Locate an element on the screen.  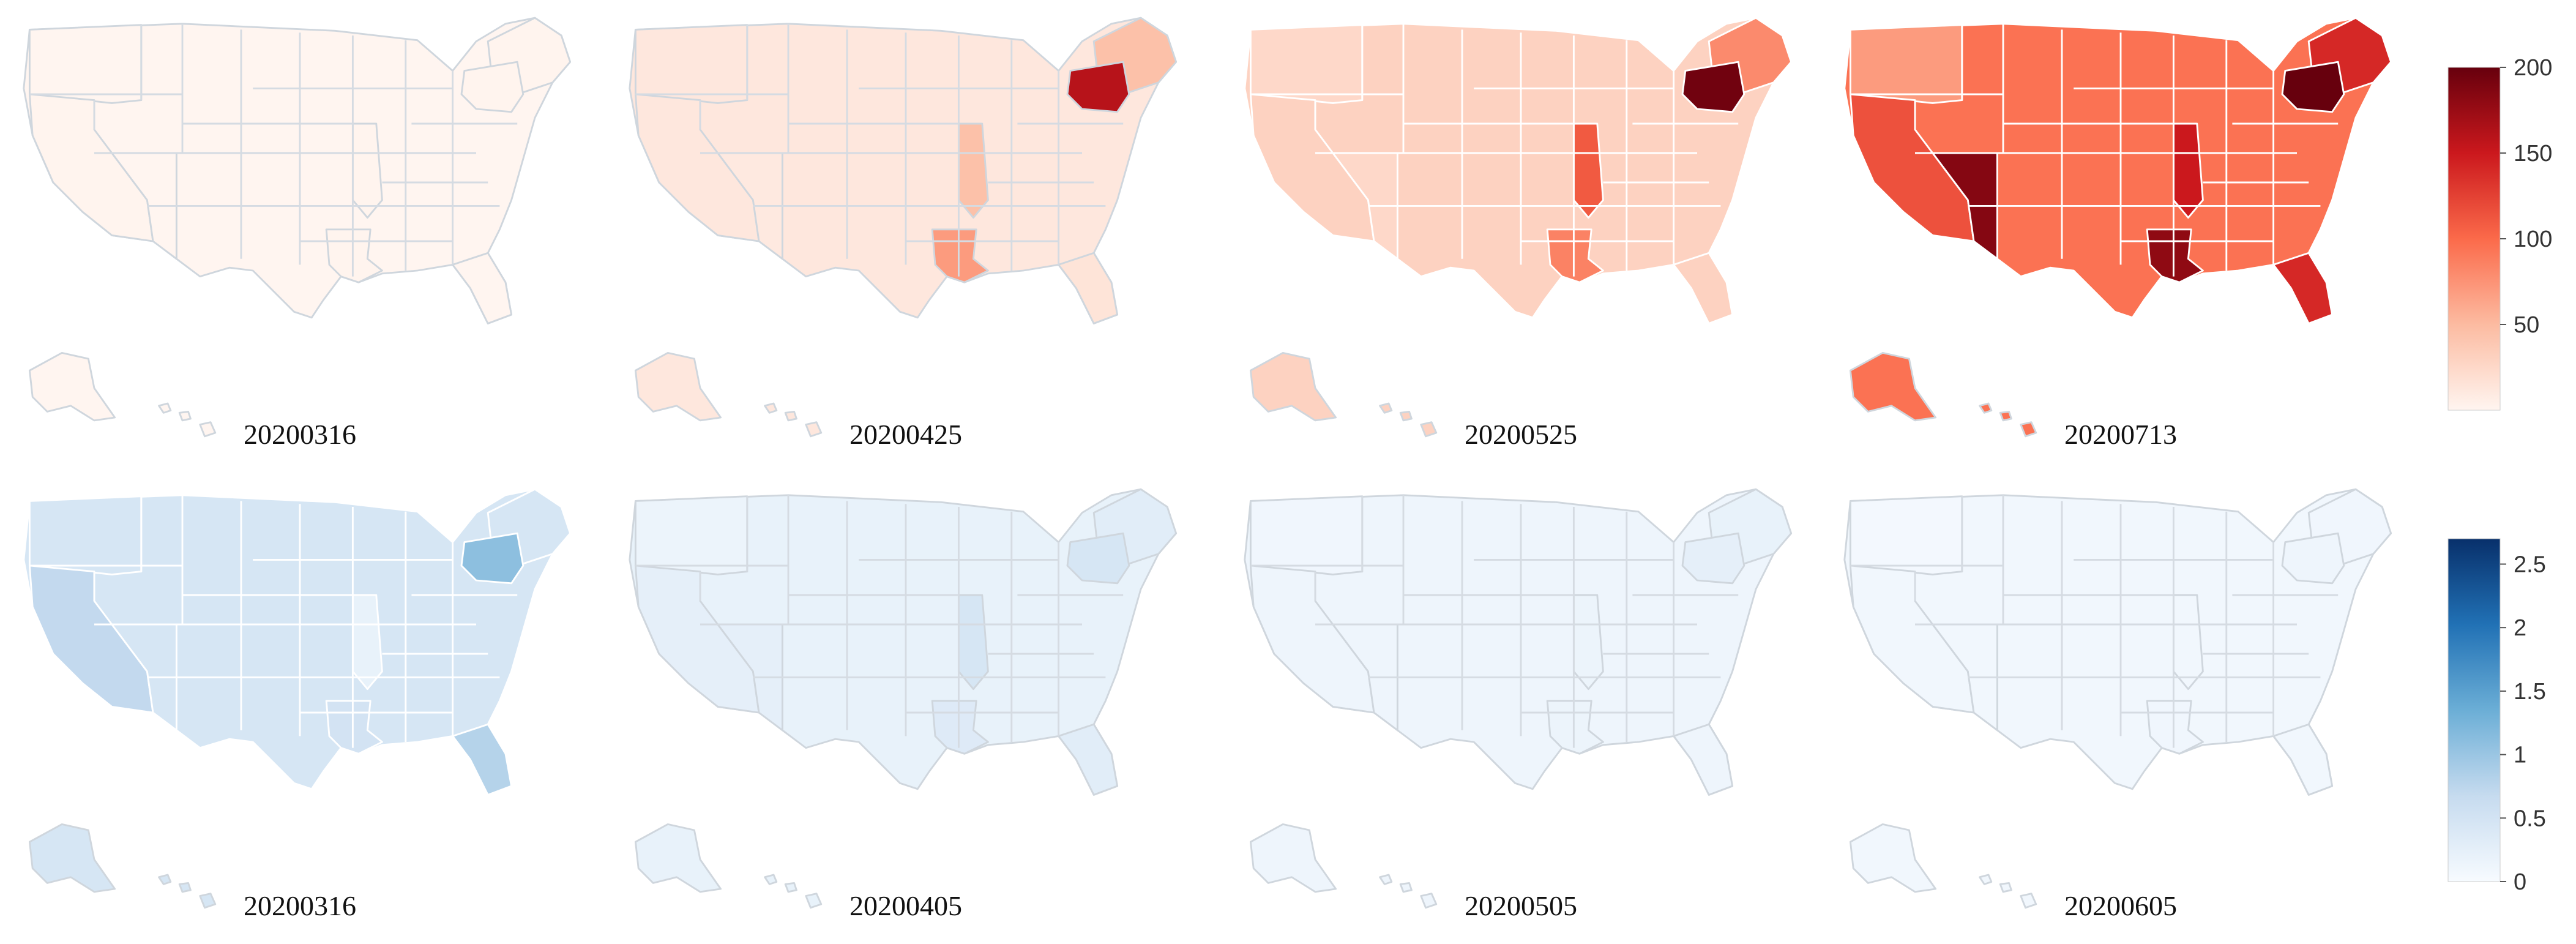
colorbar-tick-label: 1.5 is located at coordinates (2530, 692).